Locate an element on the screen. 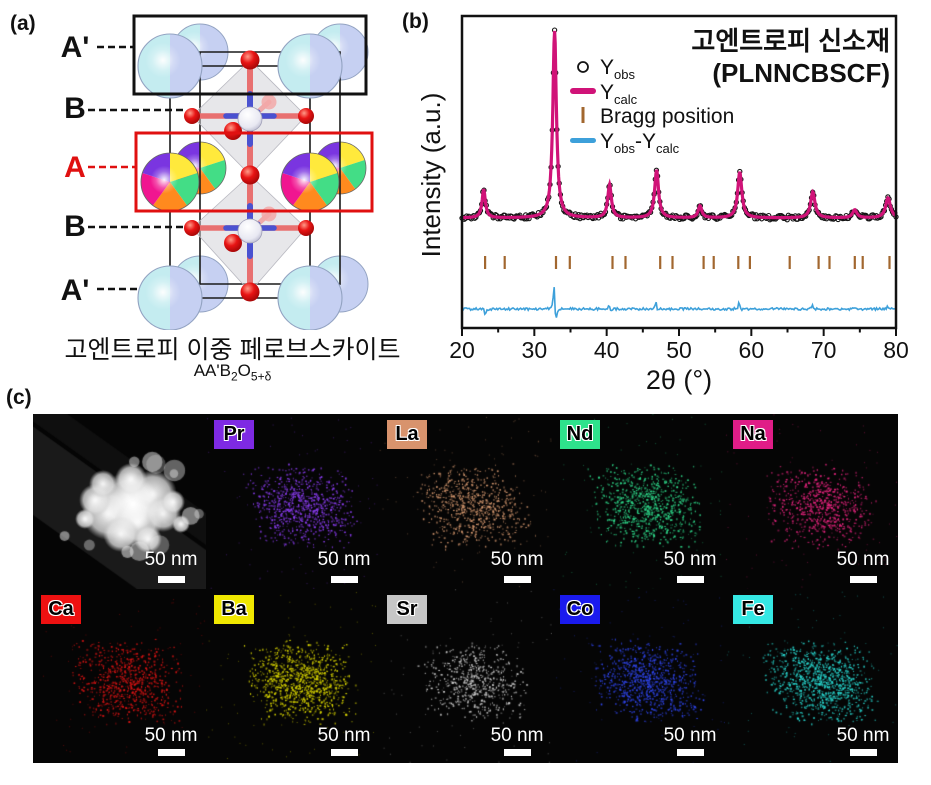  a-layer-box is located at coordinates (254, 172).